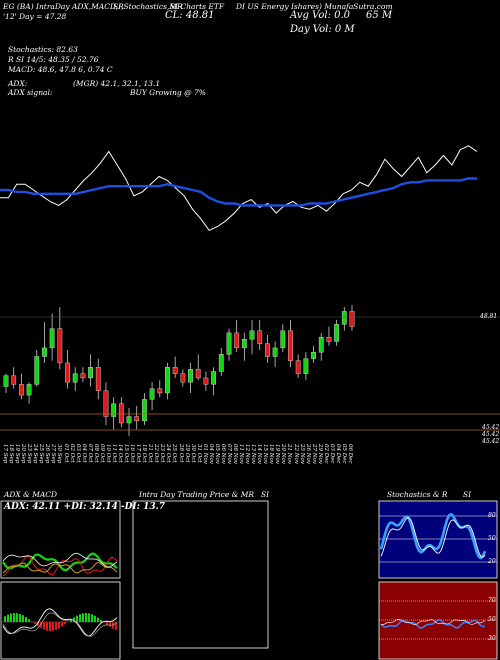  I want to click on stochastics-d-line, so click(433, 537).